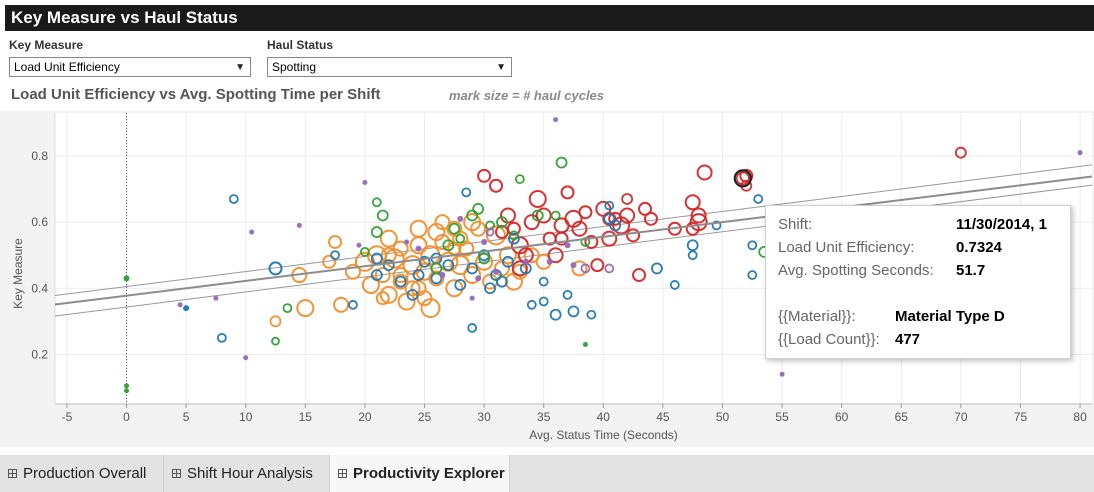  What do you see at coordinates (501, 67) in the screenshot?
I see `chevron-down-icon: ▼` at bounding box center [501, 67].